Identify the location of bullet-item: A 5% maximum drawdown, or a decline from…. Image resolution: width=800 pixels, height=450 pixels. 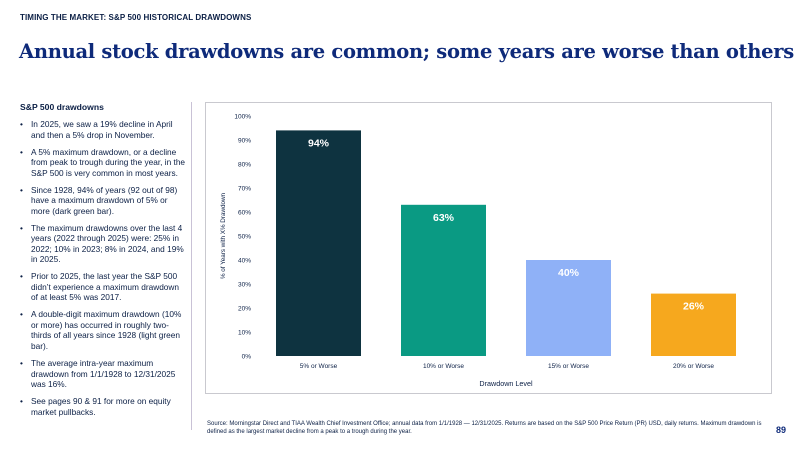
(105, 163).